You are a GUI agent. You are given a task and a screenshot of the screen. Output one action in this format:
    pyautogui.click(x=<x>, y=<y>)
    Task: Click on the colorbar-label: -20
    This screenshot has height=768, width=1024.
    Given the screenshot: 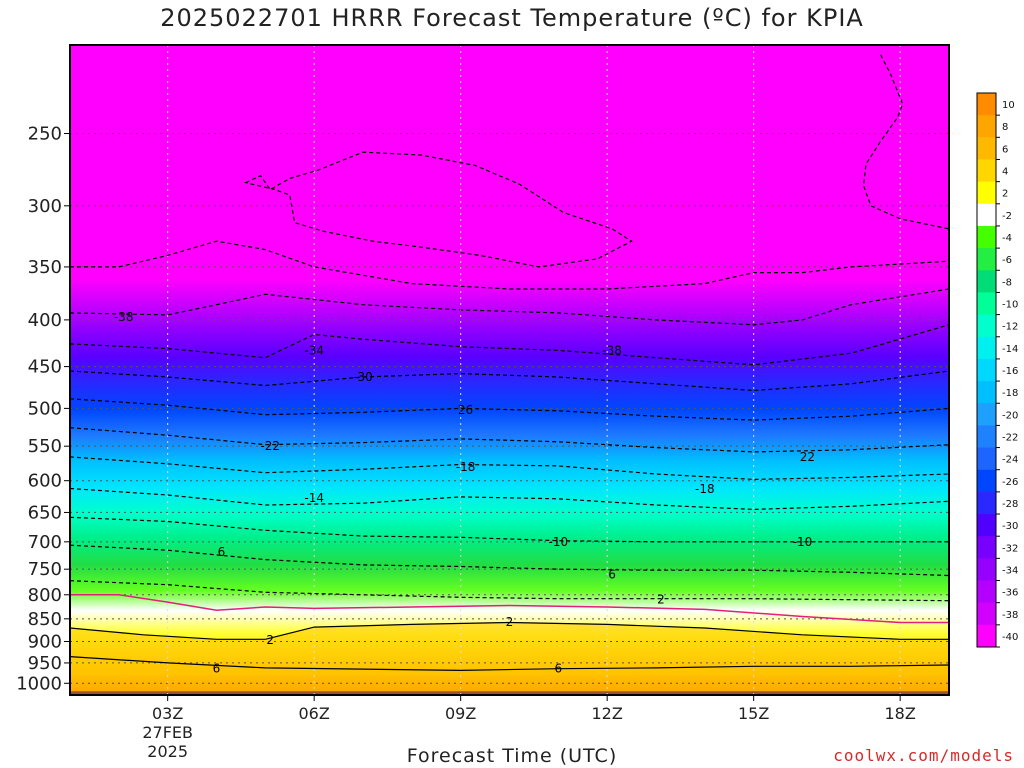 What is the action you would take?
    pyautogui.click(x=1010, y=415)
    